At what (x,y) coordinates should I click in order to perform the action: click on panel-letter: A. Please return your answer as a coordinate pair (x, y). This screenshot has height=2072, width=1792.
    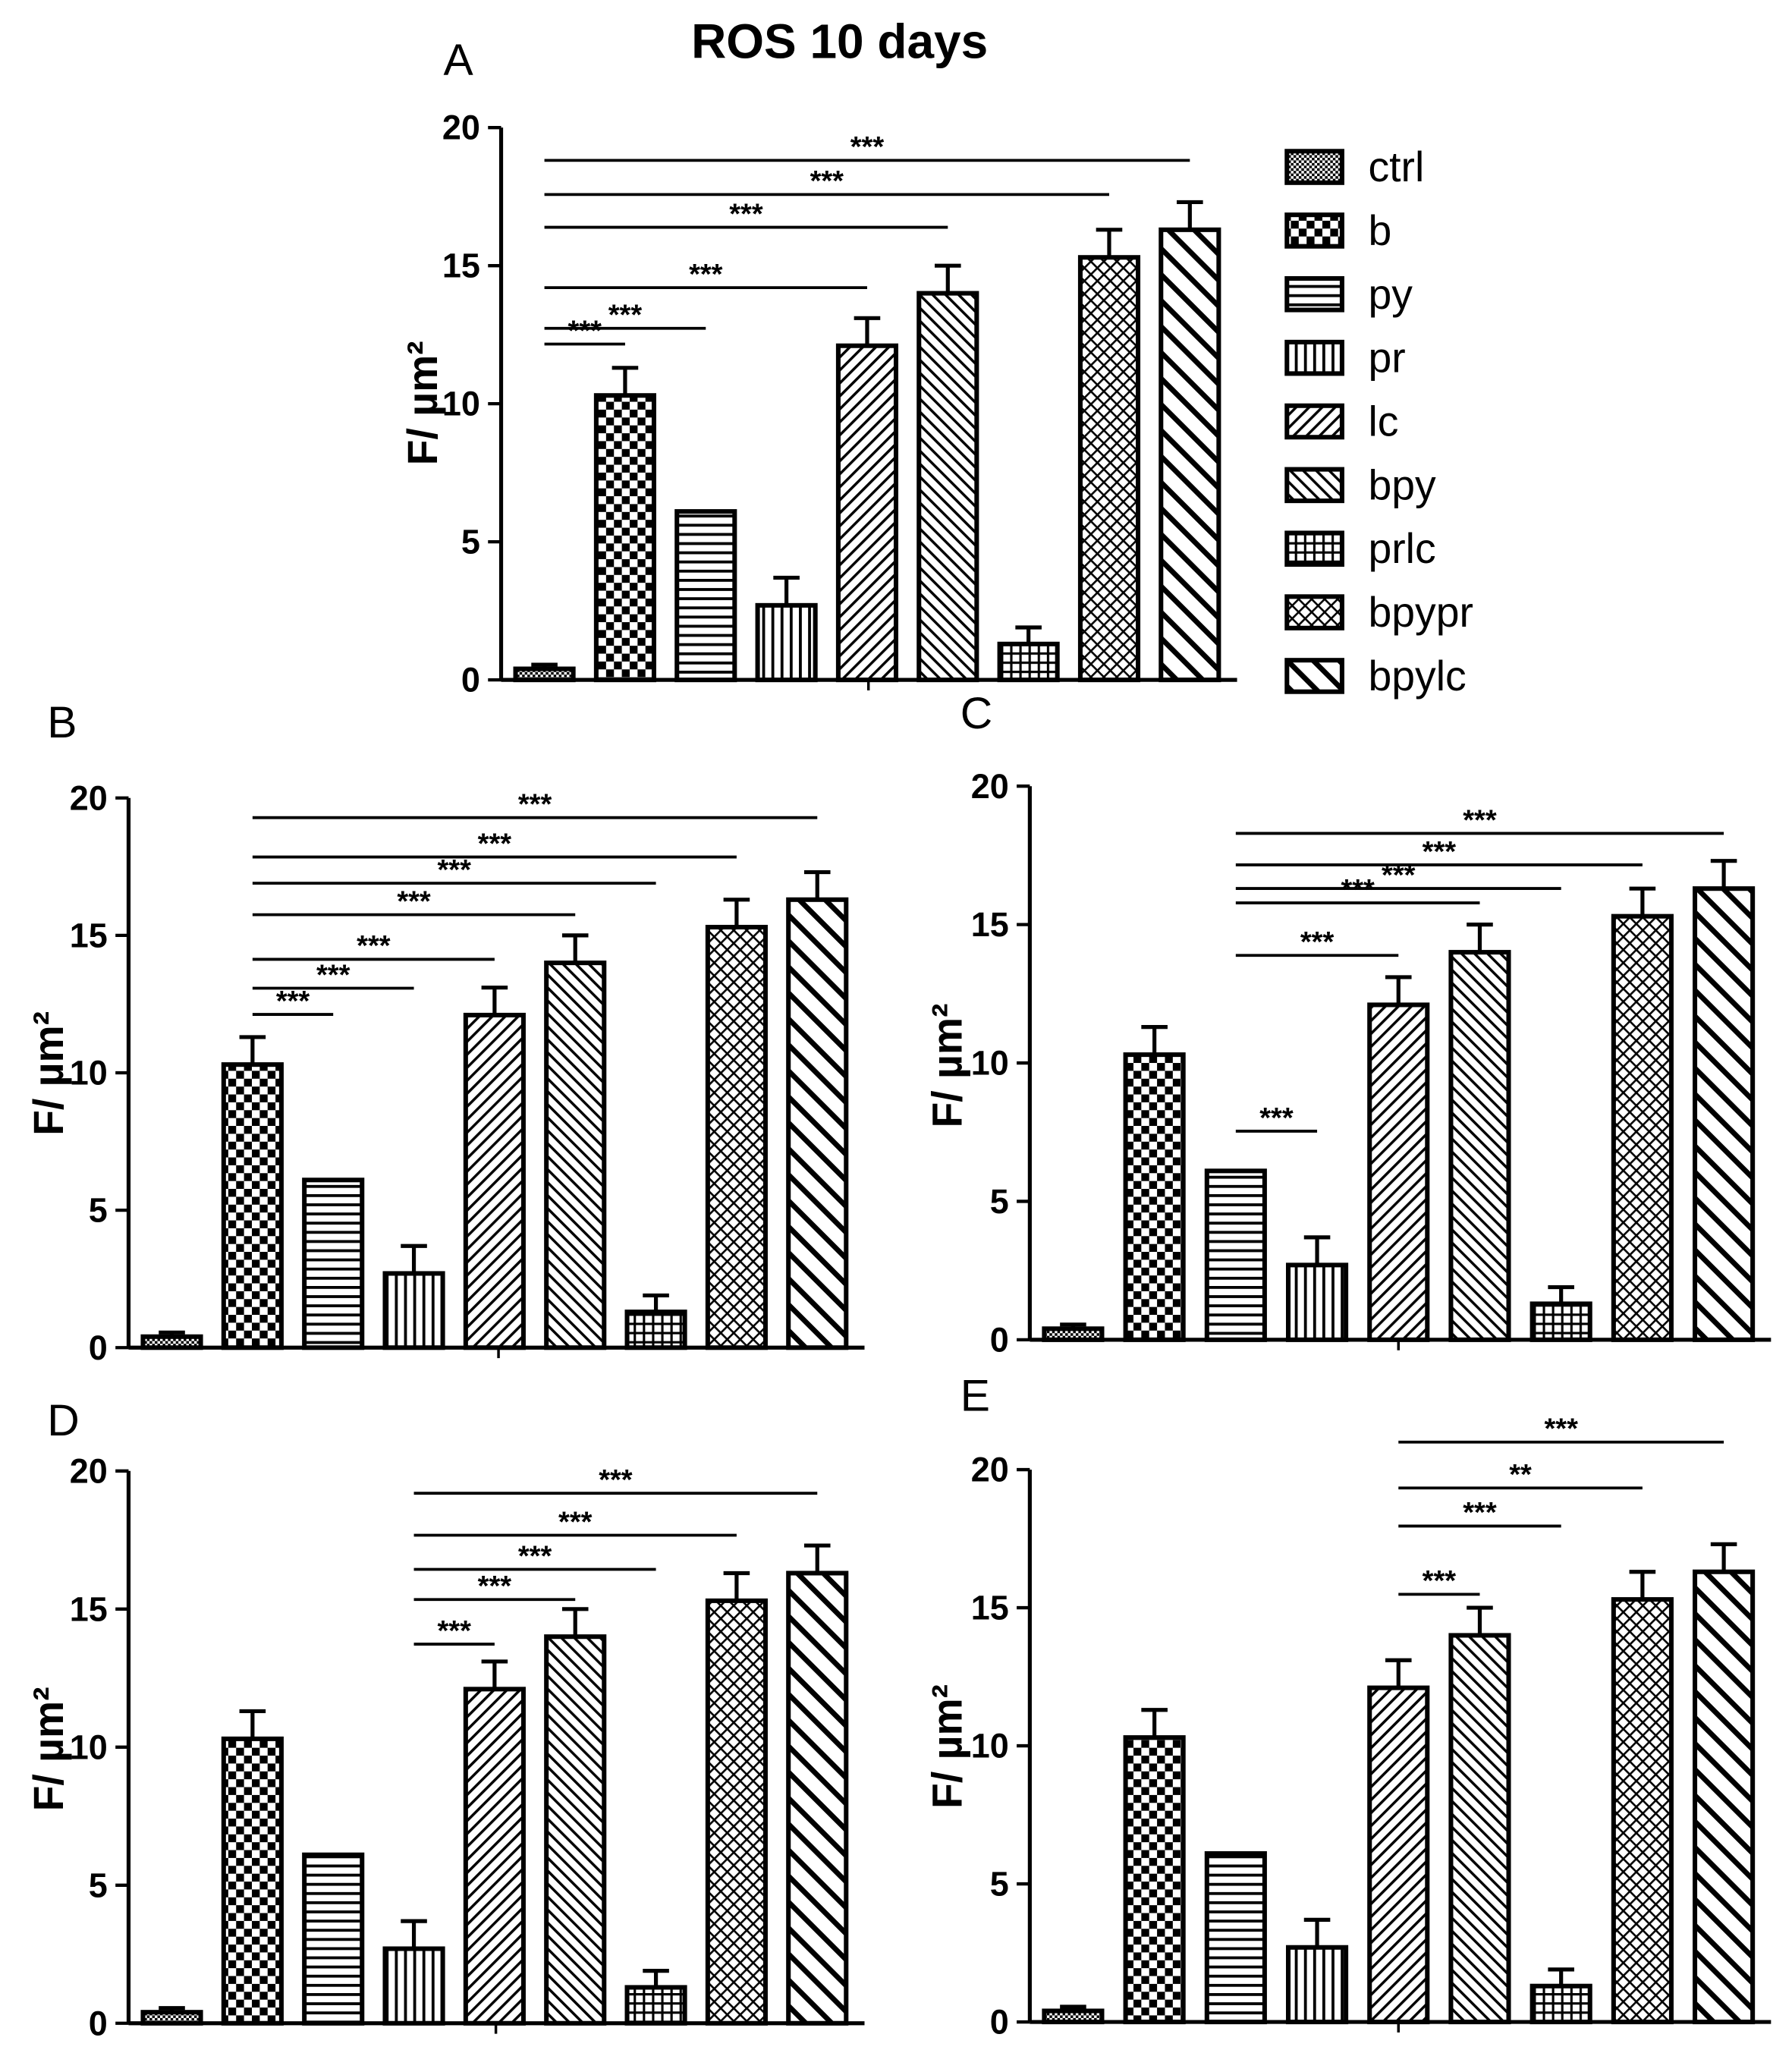
    Looking at the image, I should click on (458, 61).